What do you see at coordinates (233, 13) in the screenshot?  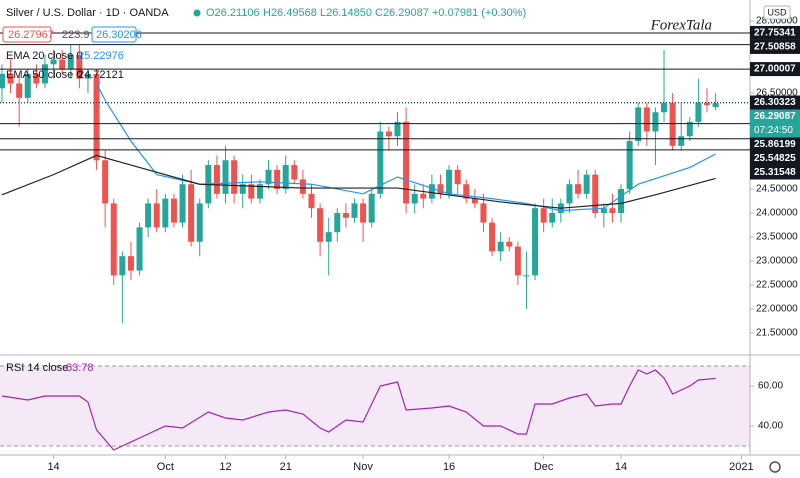 I see `legend-open: O26.21106` at bounding box center [233, 13].